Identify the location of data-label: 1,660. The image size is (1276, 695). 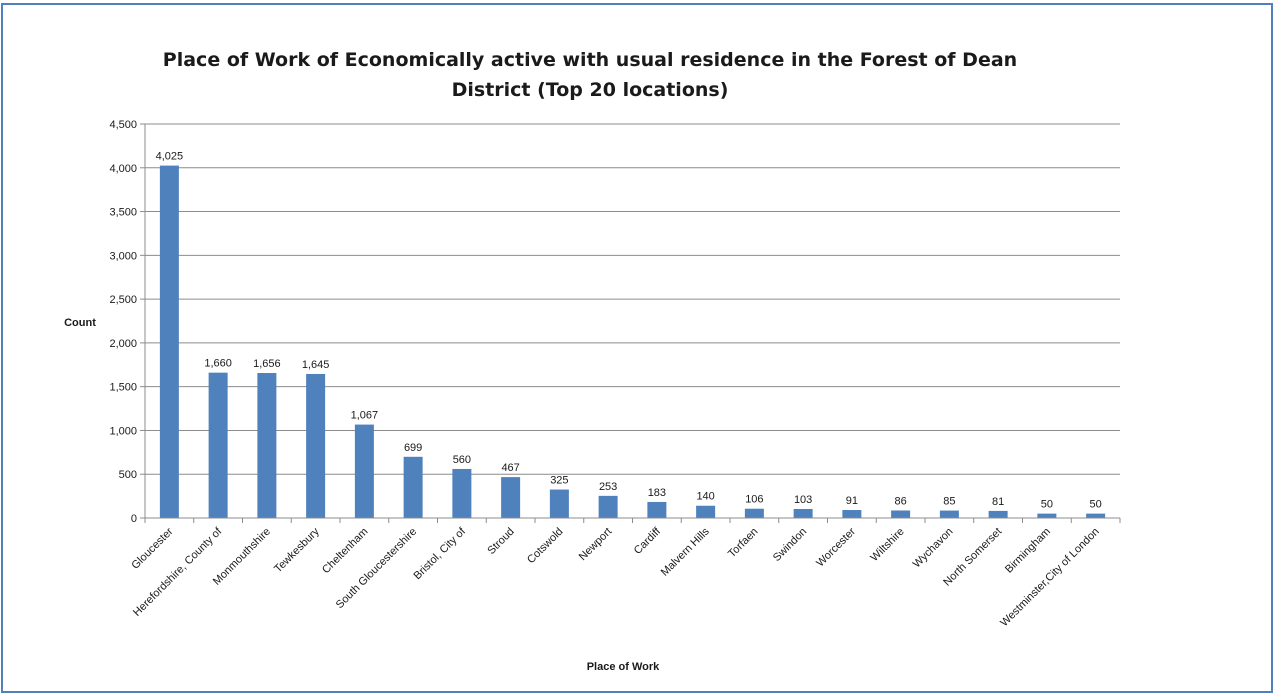
(218, 364).